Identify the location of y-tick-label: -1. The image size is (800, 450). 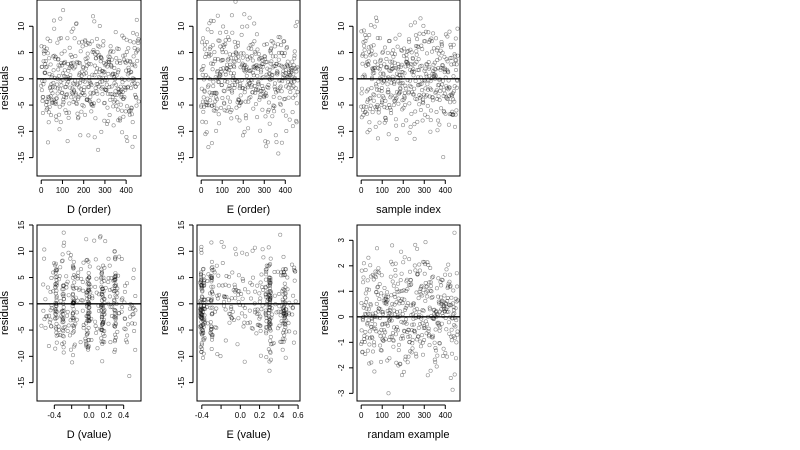
(341, 342).